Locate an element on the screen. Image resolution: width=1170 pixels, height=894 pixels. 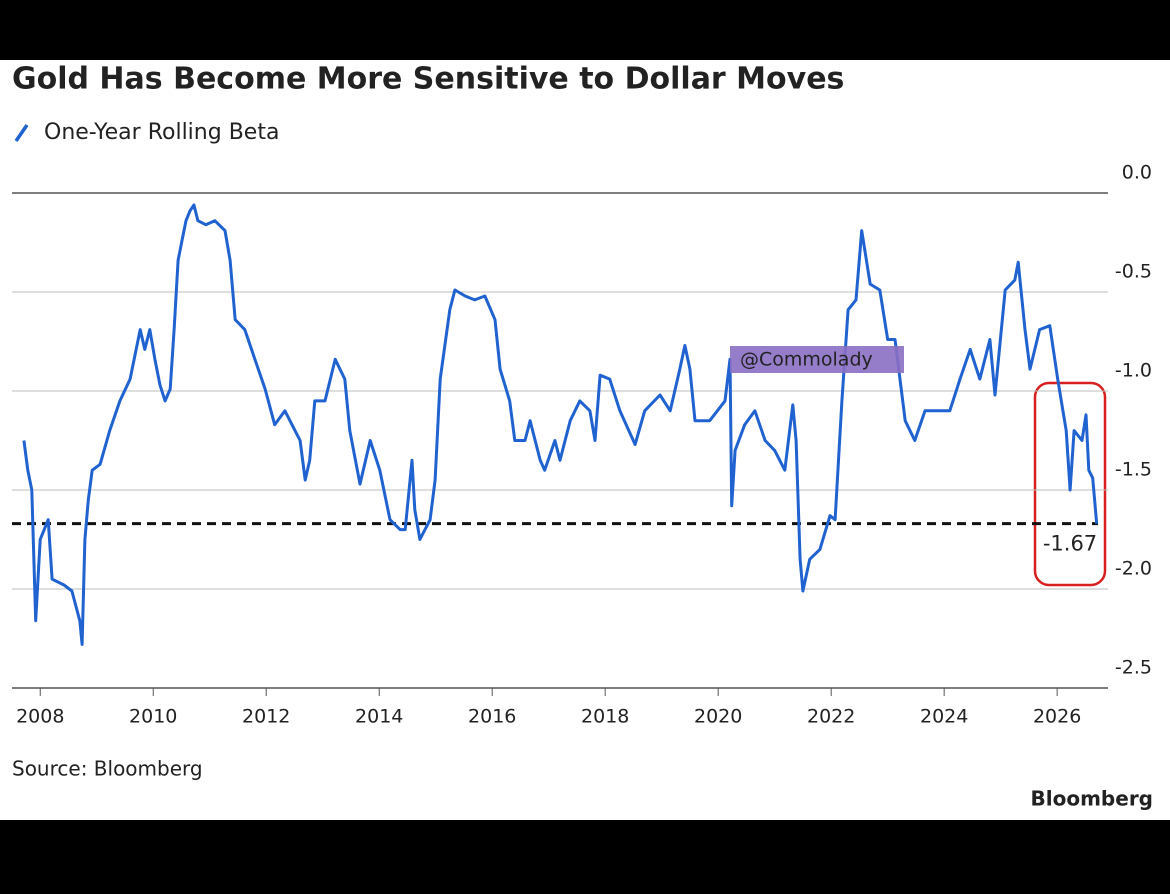
x-tick-label: 2016 is located at coordinates (492, 717).